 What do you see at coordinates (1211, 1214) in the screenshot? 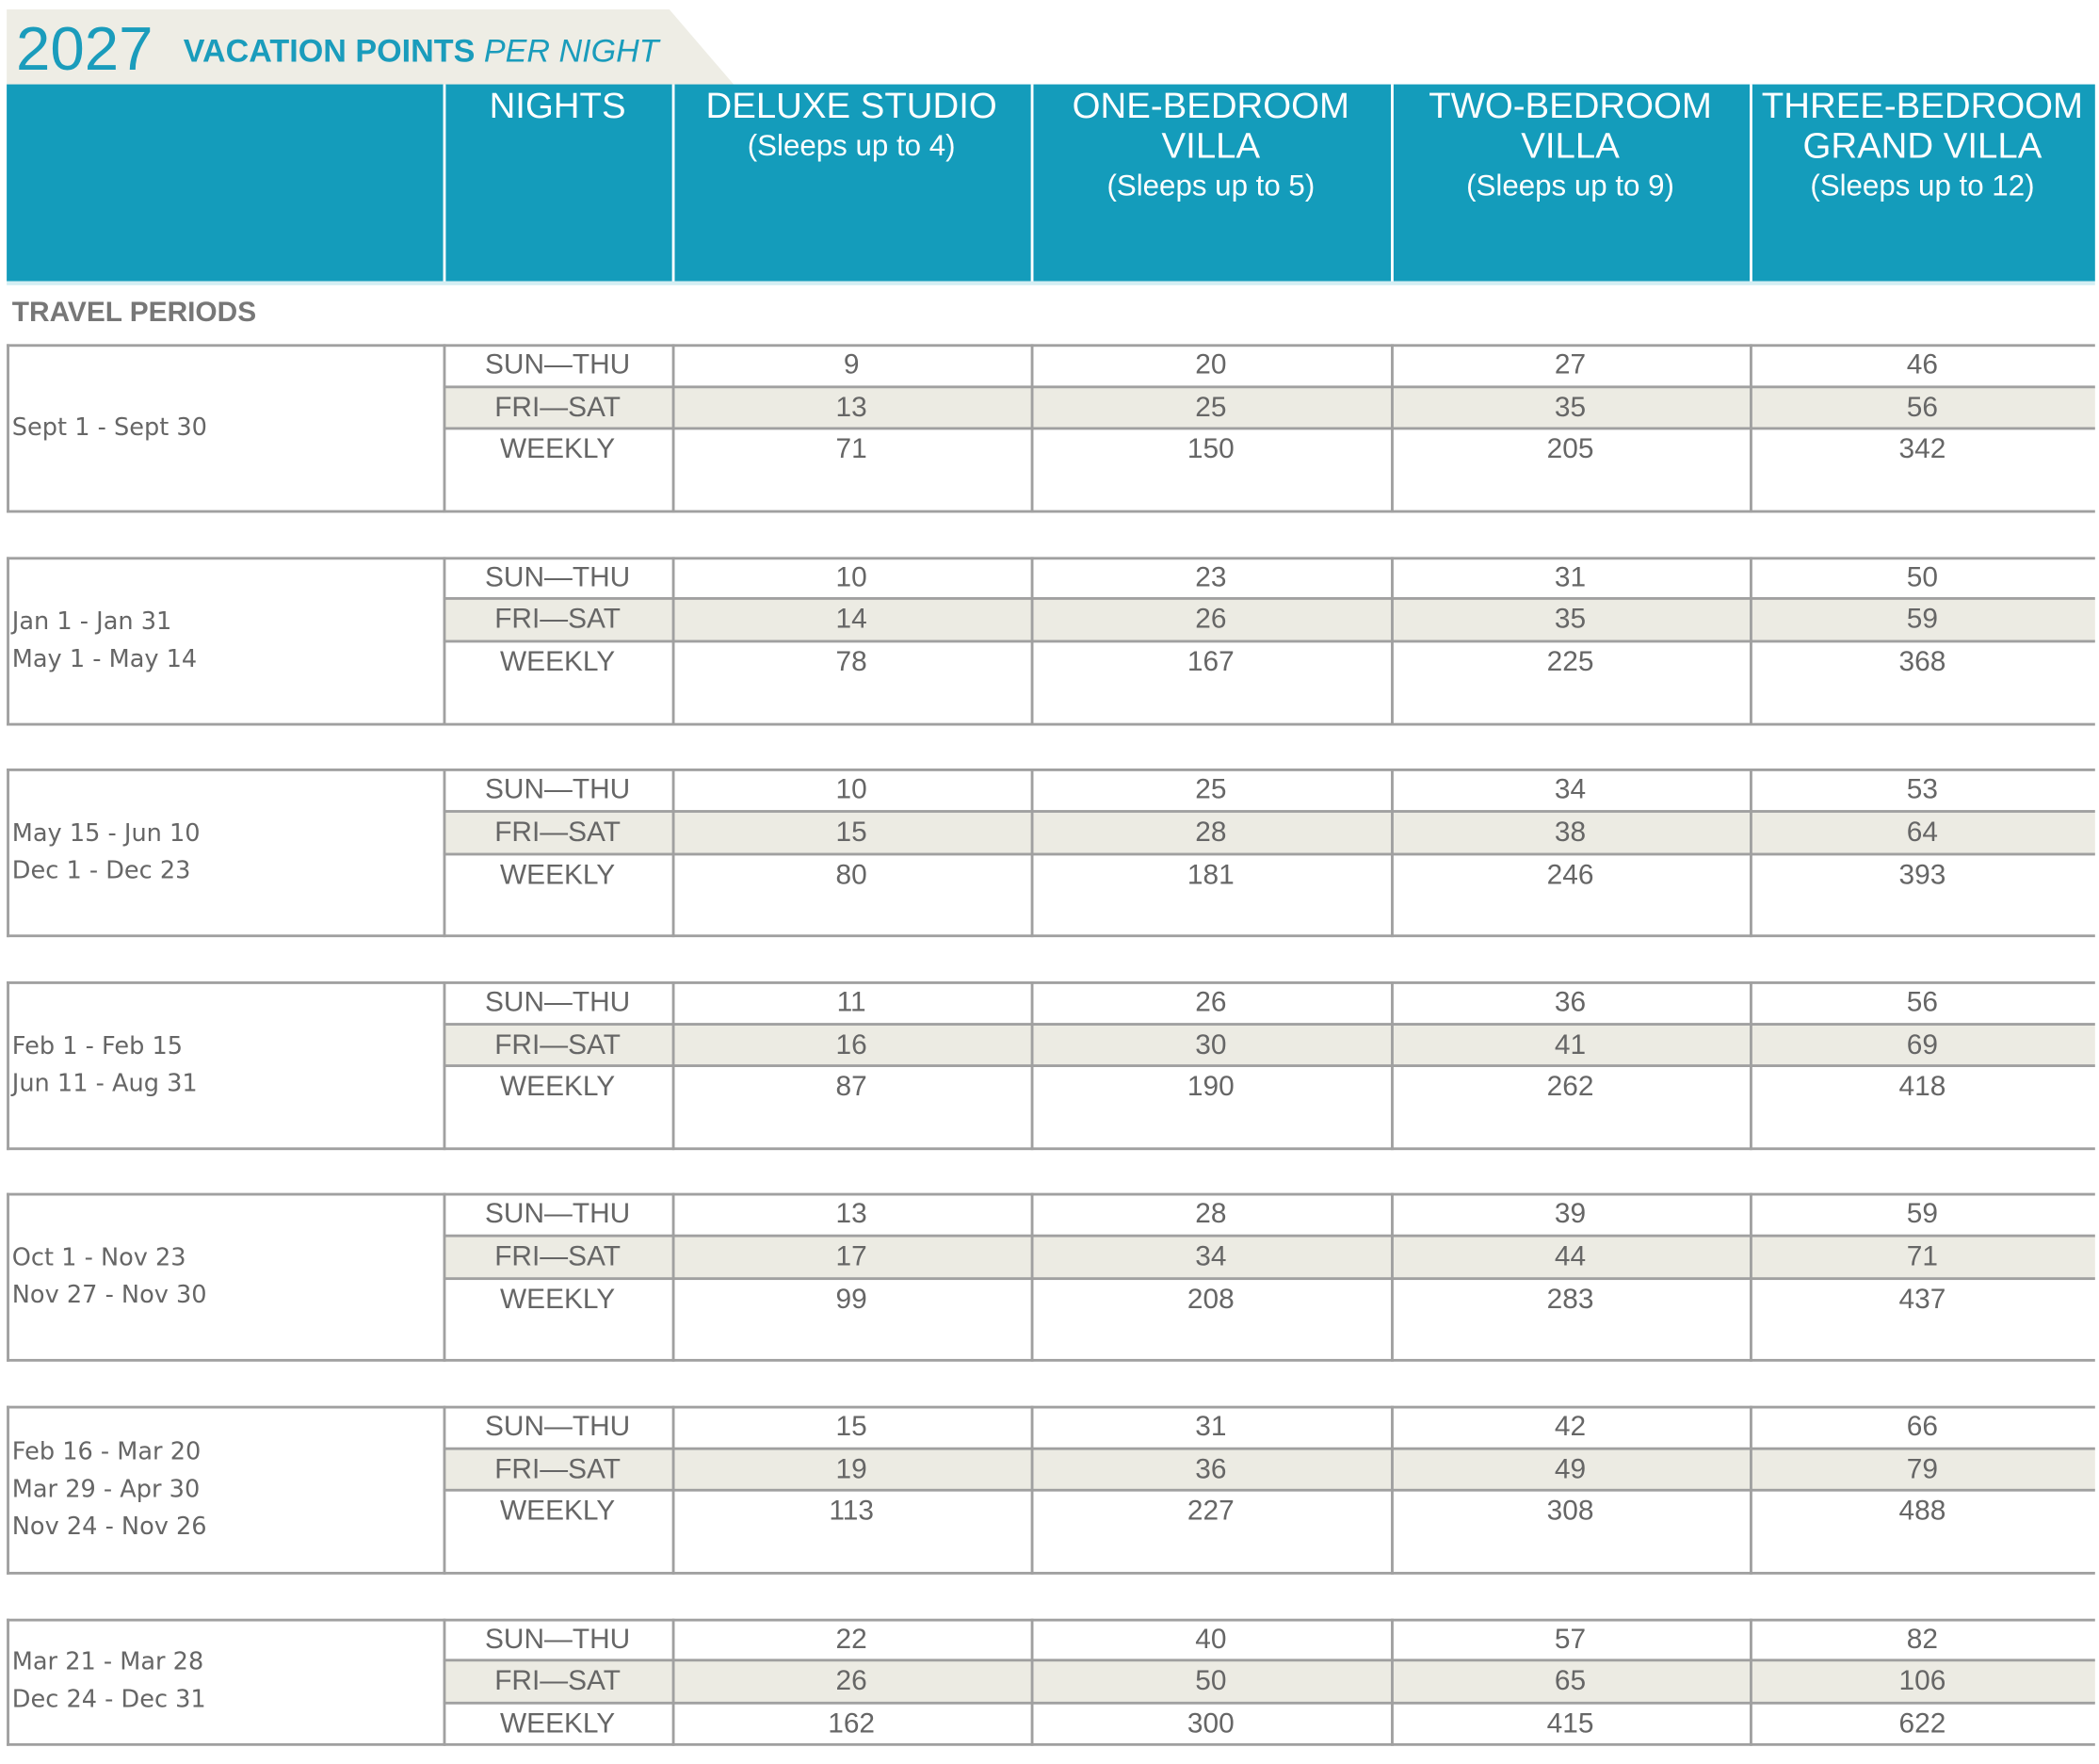
I see `points-value: 28` at bounding box center [1211, 1214].